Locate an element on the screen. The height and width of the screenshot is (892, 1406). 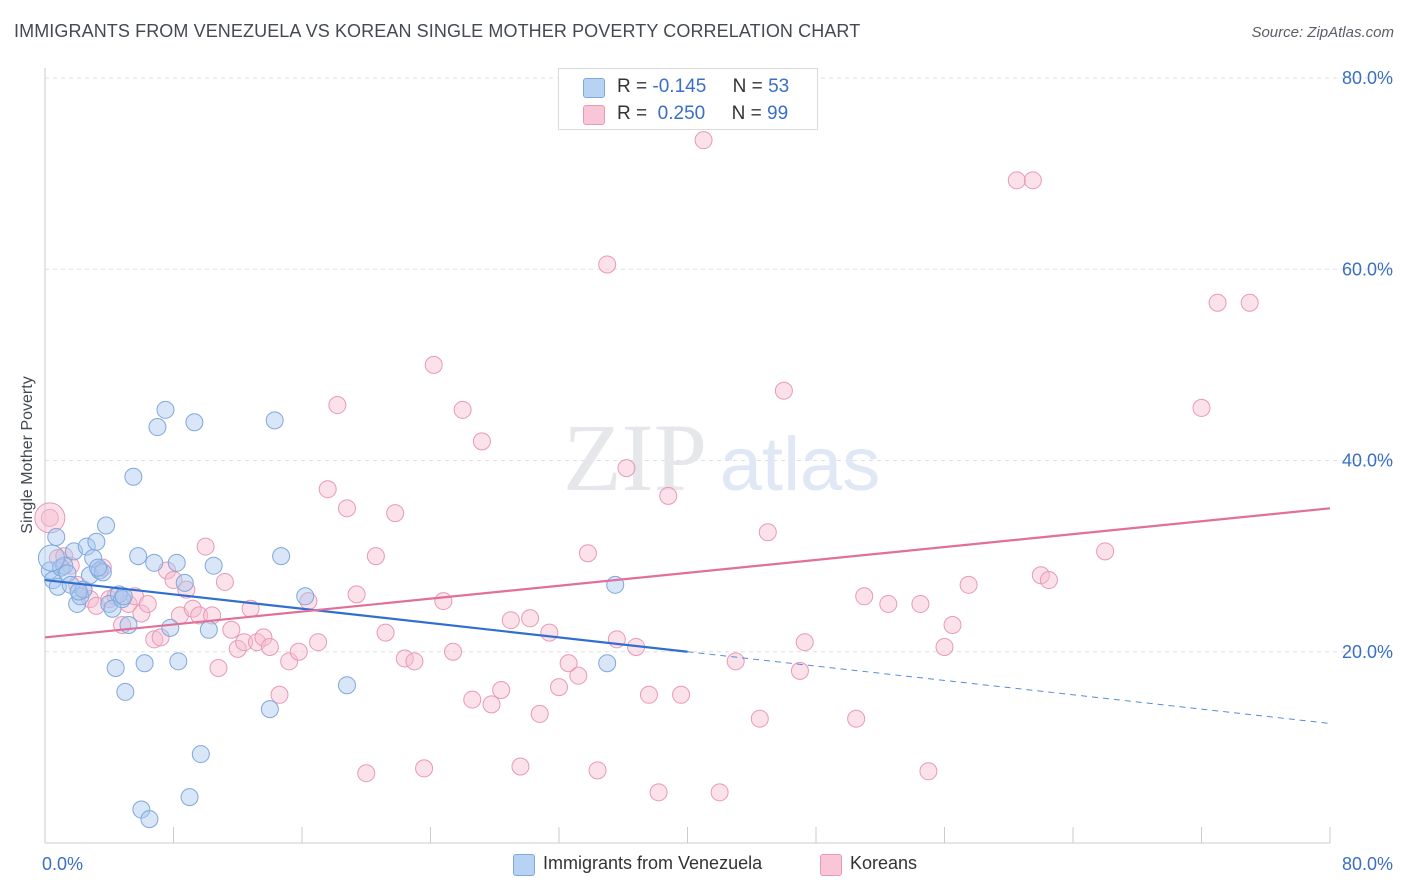
correlation-legend: R = -0.145 N = 53 R = 0.250 N = 99 is located at coordinates (688, 99).